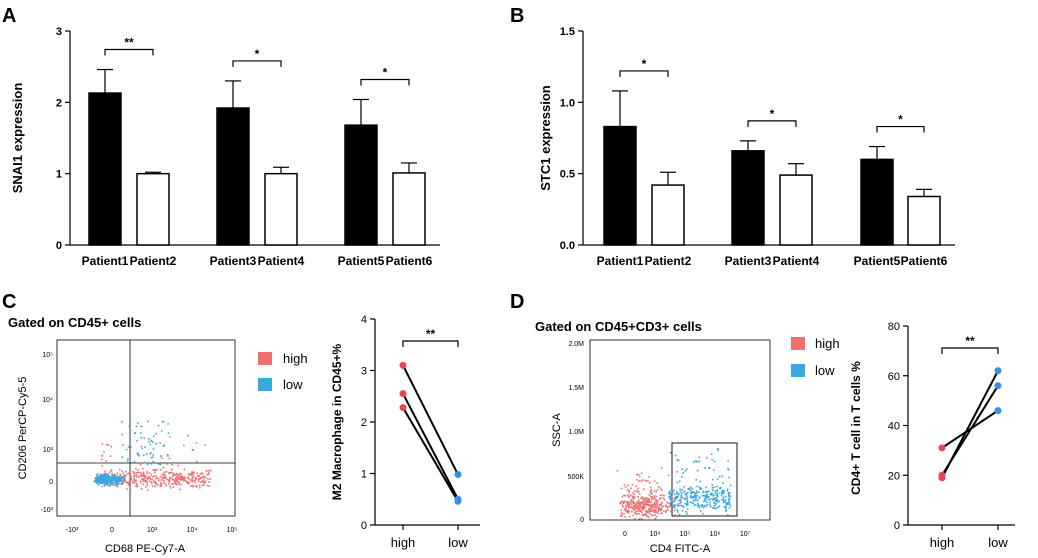 The image size is (1038, 558). Describe the element at coordinates (265, 358) in the screenshot. I see `legend-c-high-swatch` at that location.